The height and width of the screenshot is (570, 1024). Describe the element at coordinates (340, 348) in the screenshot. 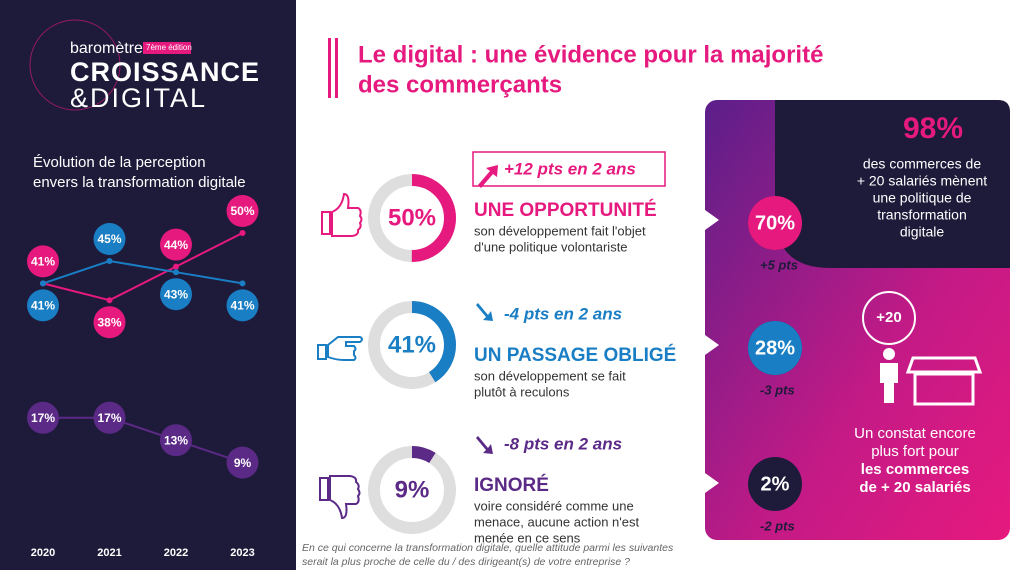

I see `pointing-icon` at that location.